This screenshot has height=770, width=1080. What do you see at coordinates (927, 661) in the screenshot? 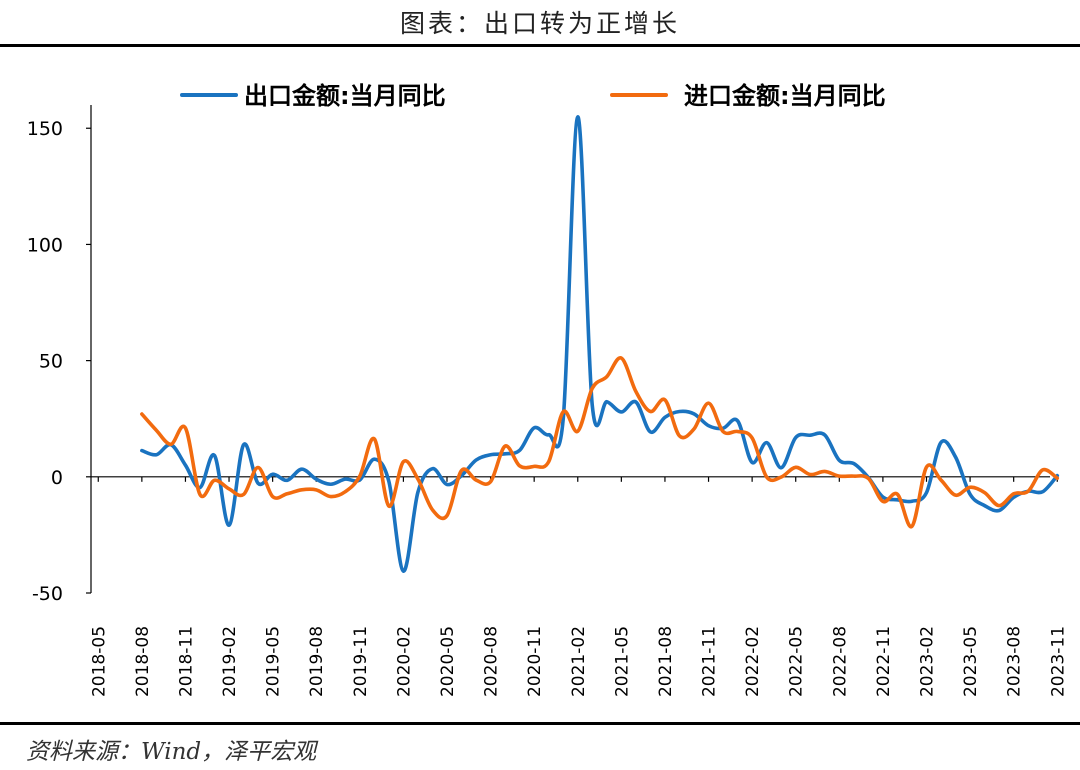
I see `x-tick-label: 2023-02` at bounding box center [927, 661].